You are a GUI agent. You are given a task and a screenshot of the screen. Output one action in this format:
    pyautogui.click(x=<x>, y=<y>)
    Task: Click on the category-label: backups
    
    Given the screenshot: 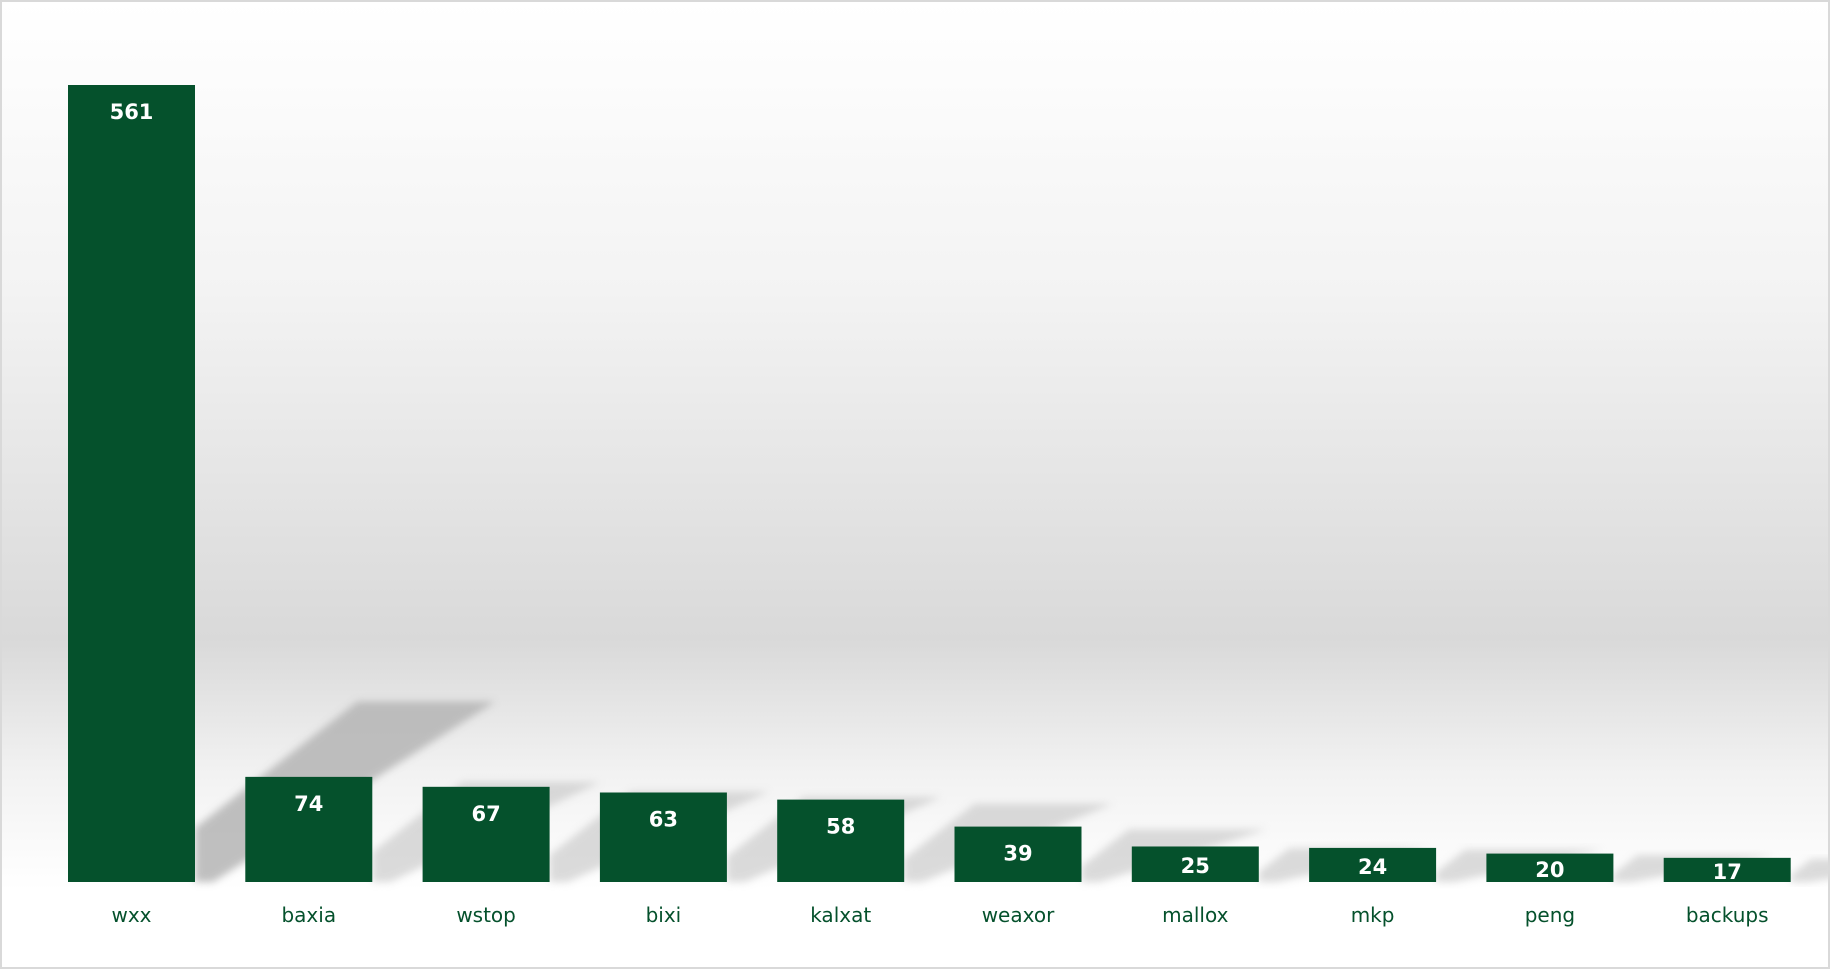 What is the action you would take?
    pyautogui.click(x=1727, y=915)
    